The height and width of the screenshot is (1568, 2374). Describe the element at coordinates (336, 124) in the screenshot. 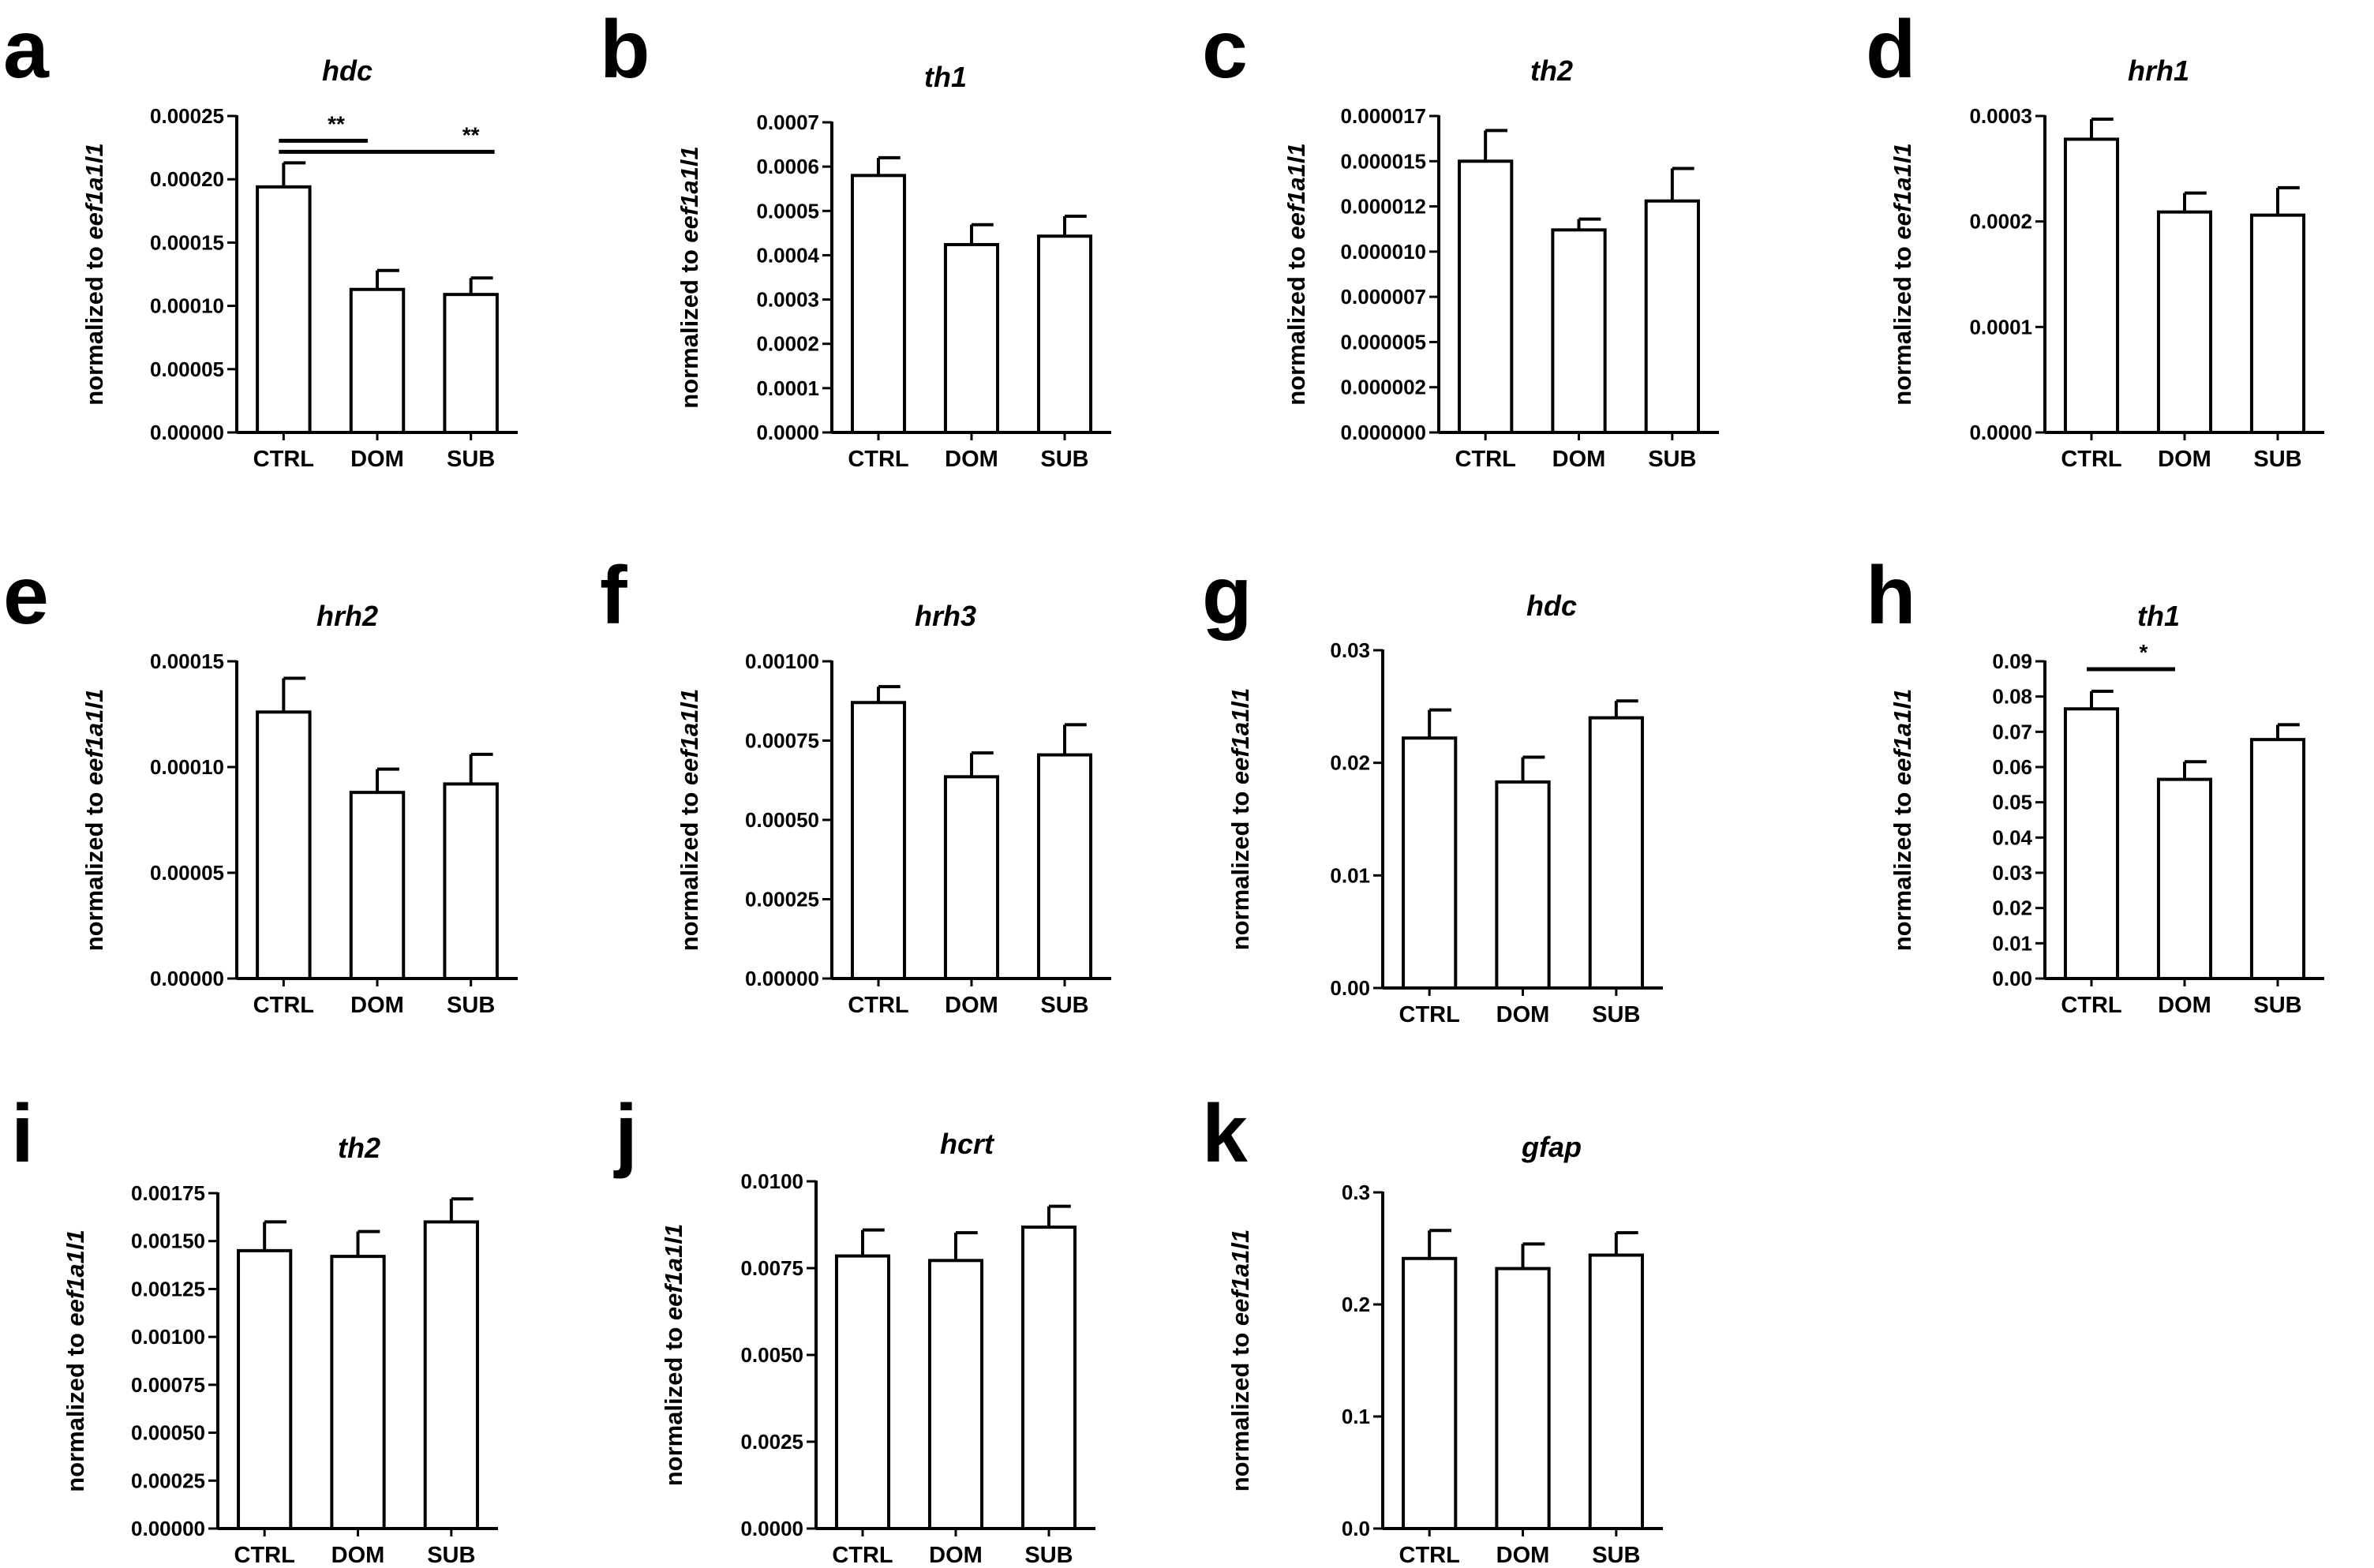

I see `significance-label: **` at that location.